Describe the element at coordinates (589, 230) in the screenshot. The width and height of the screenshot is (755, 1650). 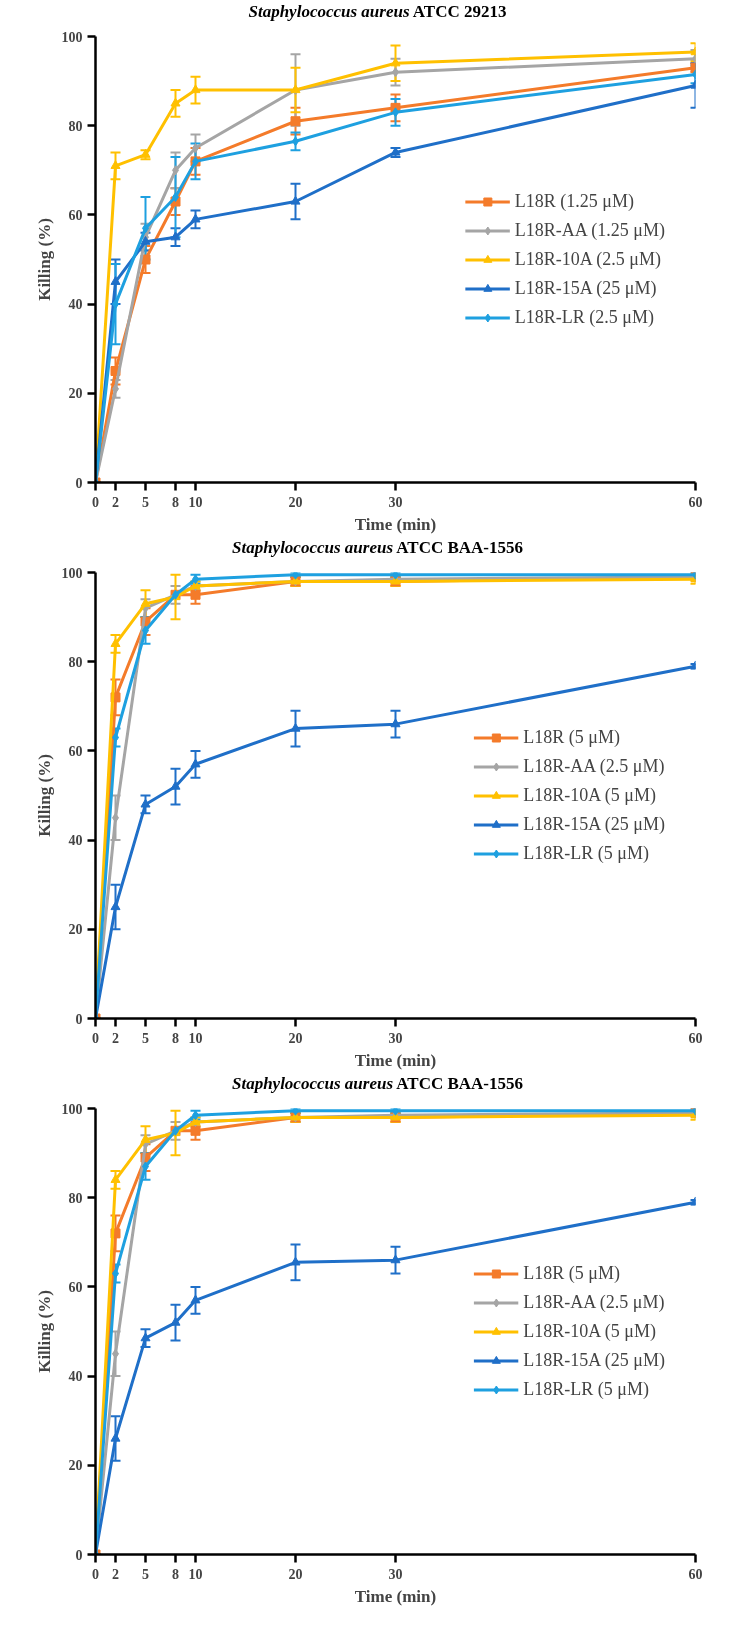
I see `legend-label: L18R-AA (1.25 μM)` at that location.